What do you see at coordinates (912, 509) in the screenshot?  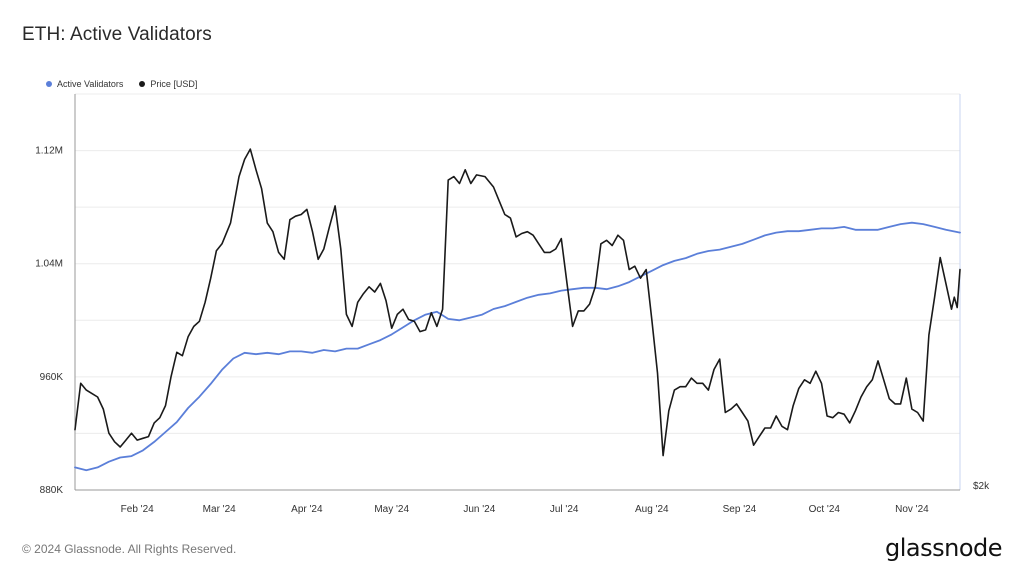 I see `x-tick-label: Nov '24` at bounding box center [912, 509].